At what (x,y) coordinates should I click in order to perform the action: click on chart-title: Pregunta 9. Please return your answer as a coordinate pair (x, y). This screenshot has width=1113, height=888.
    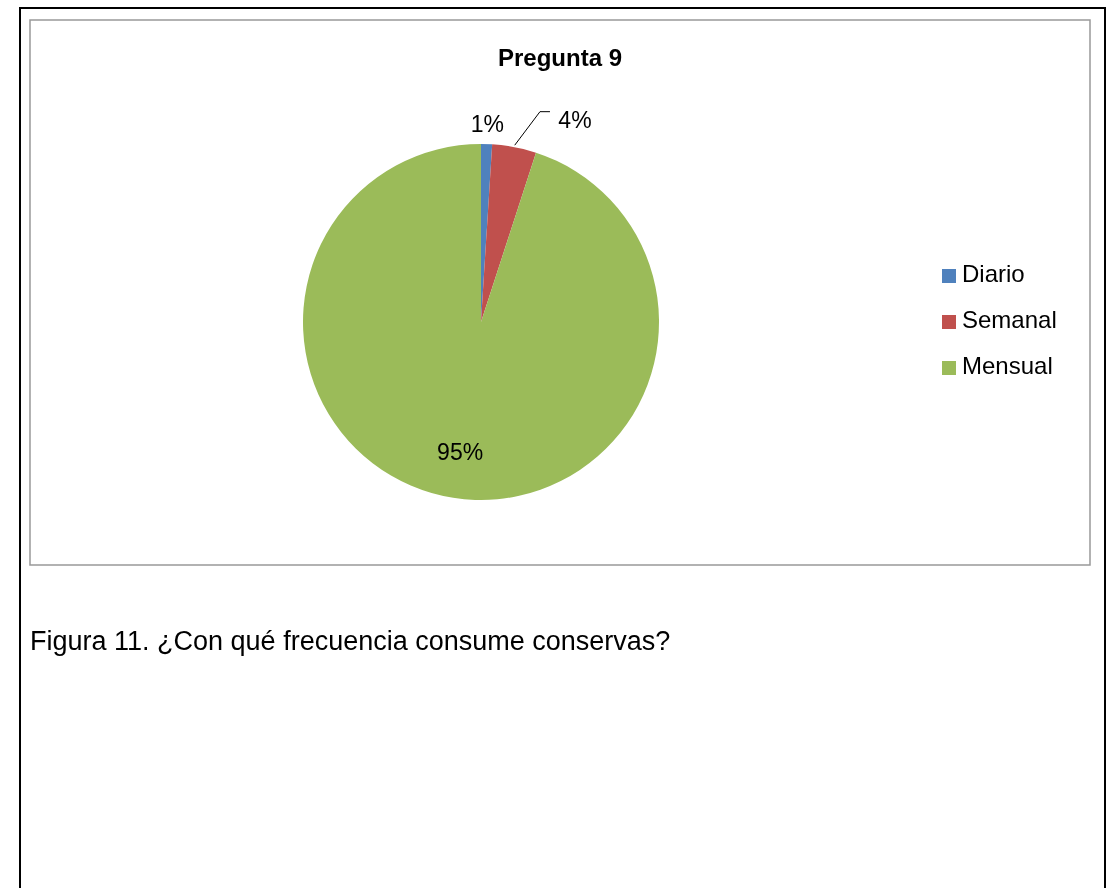
    Looking at the image, I should click on (560, 57).